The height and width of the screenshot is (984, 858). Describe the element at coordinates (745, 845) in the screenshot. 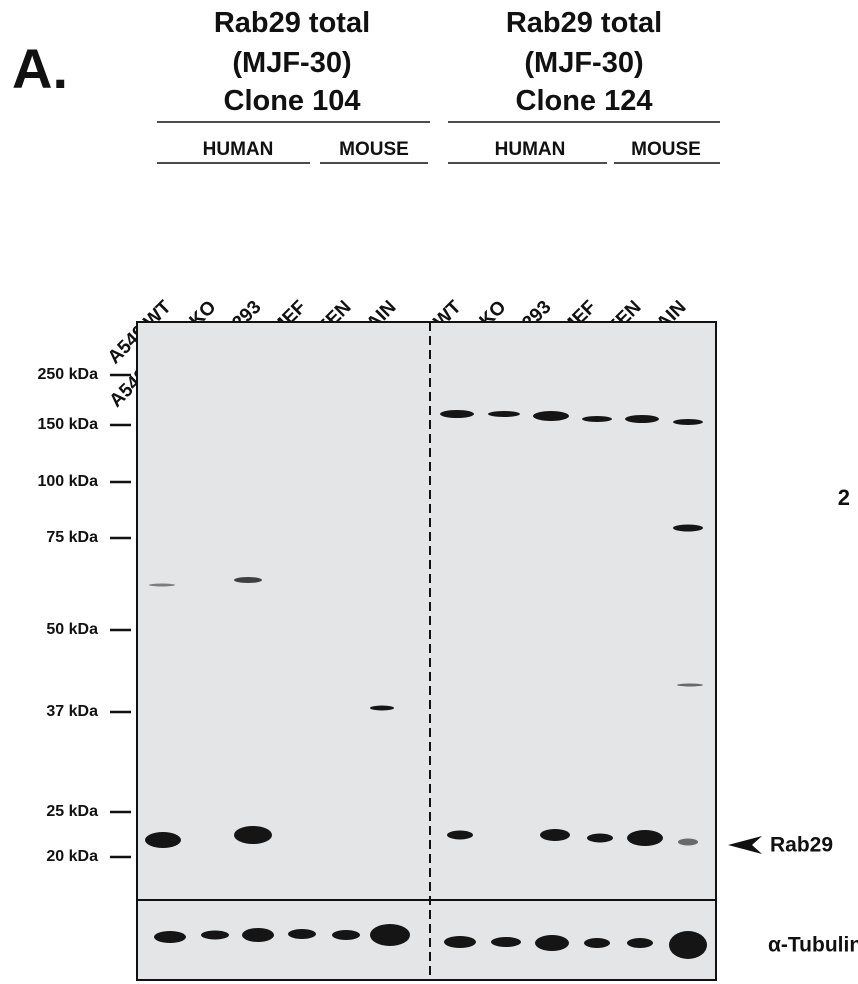

I see `arrowhead` at that location.